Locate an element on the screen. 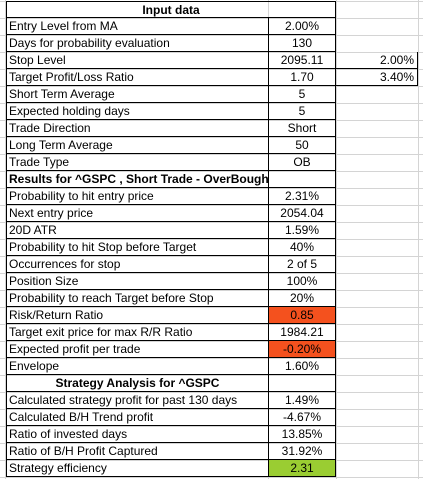 This screenshot has height=479, width=423. row-value: 13.85% is located at coordinates (302, 434).